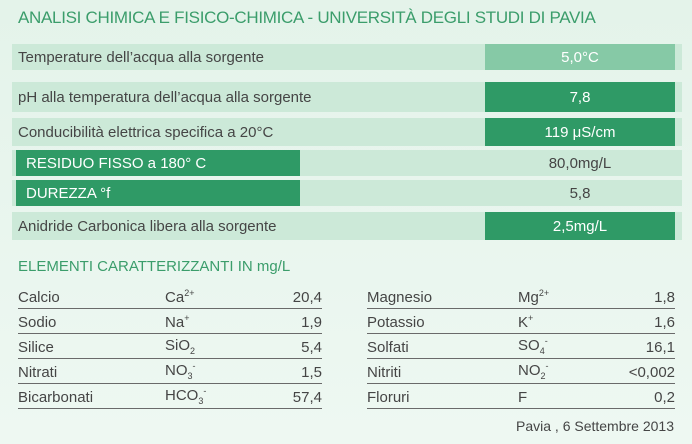 This screenshot has height=444, width=692. I want to click on element-row: Potassio K+ 1,6, so click(521, 322).